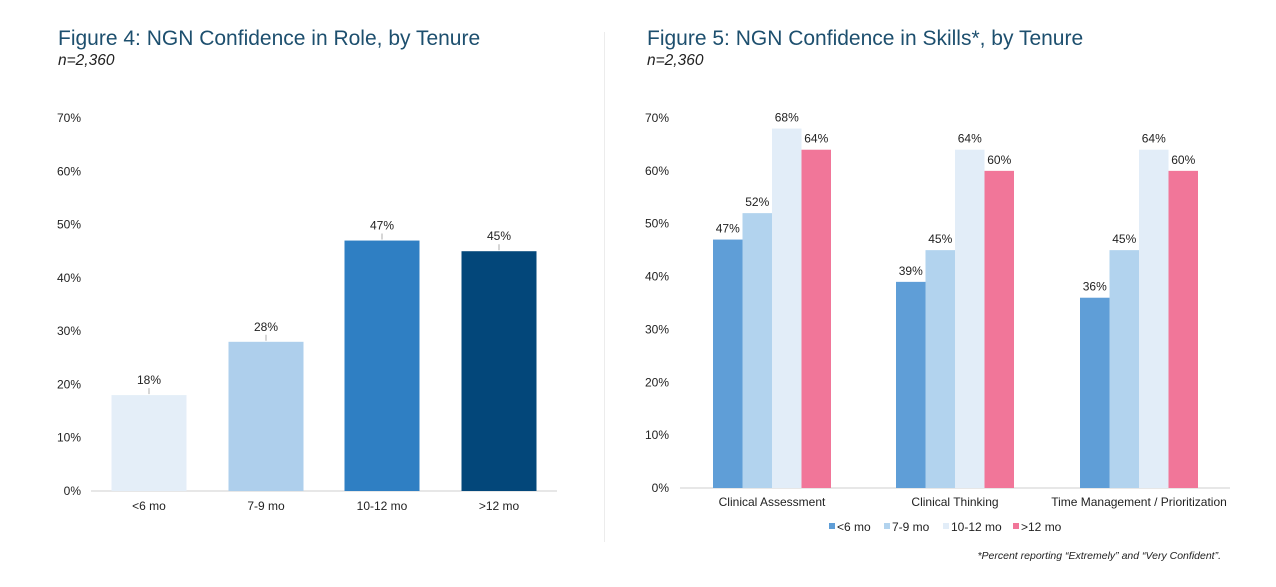 This screenshot has height=587, width=1276. What do you see at coordinates (657, 382) in the screenshot?
I see `fig5-y-tick-label: 20%` at bounding box center [657, 382].